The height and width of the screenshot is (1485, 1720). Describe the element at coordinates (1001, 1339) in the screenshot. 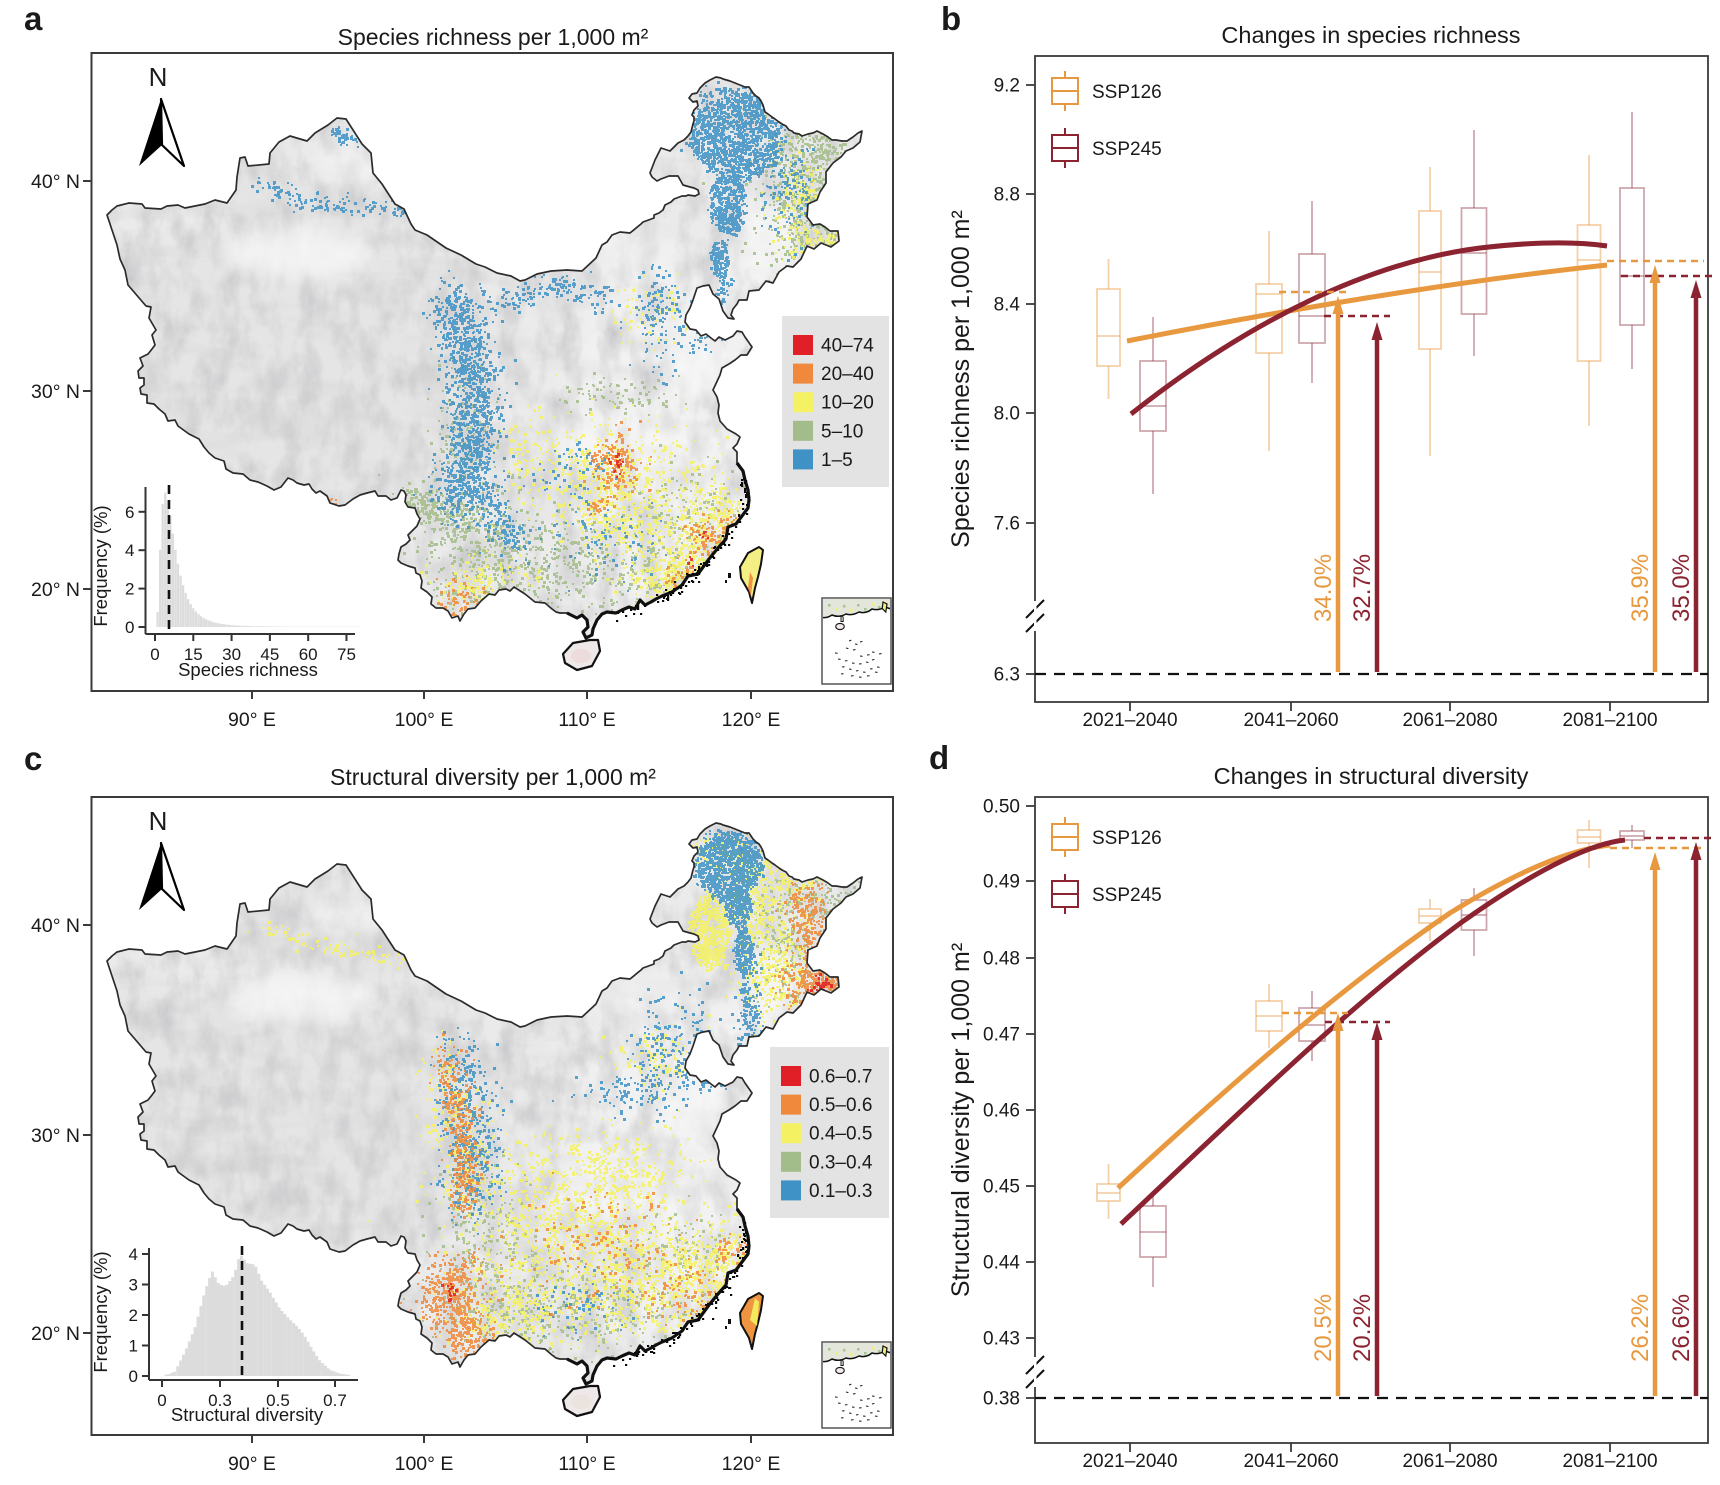

I see `svg-text: 0.43` at that location.